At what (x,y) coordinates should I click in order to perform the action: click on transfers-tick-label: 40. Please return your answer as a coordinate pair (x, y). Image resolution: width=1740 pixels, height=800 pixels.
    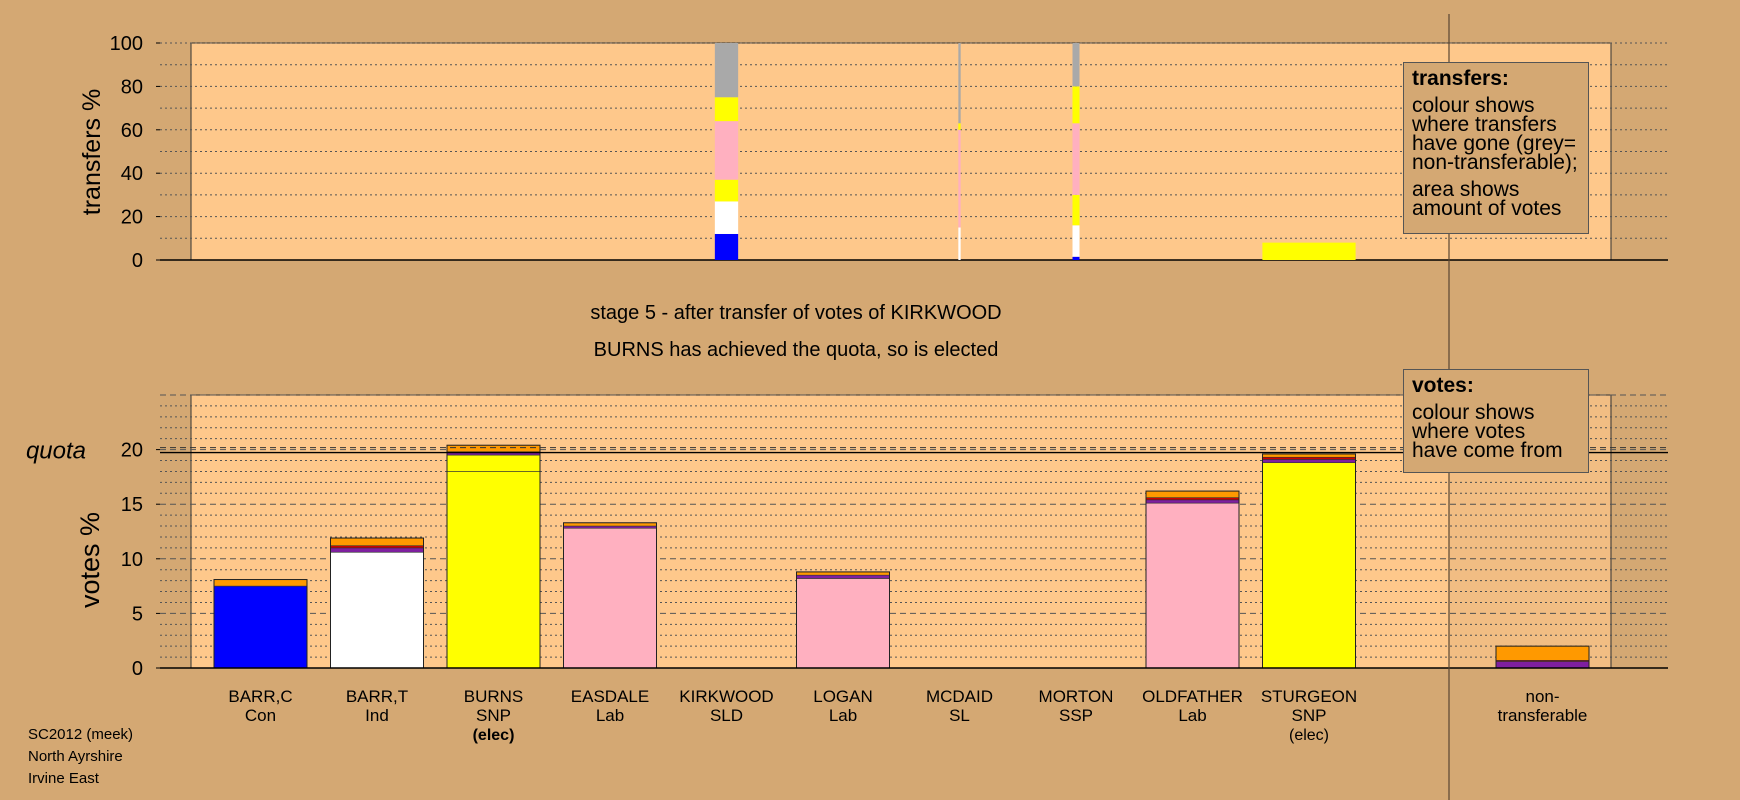
    Looking at the image, I should click on (132, 174).